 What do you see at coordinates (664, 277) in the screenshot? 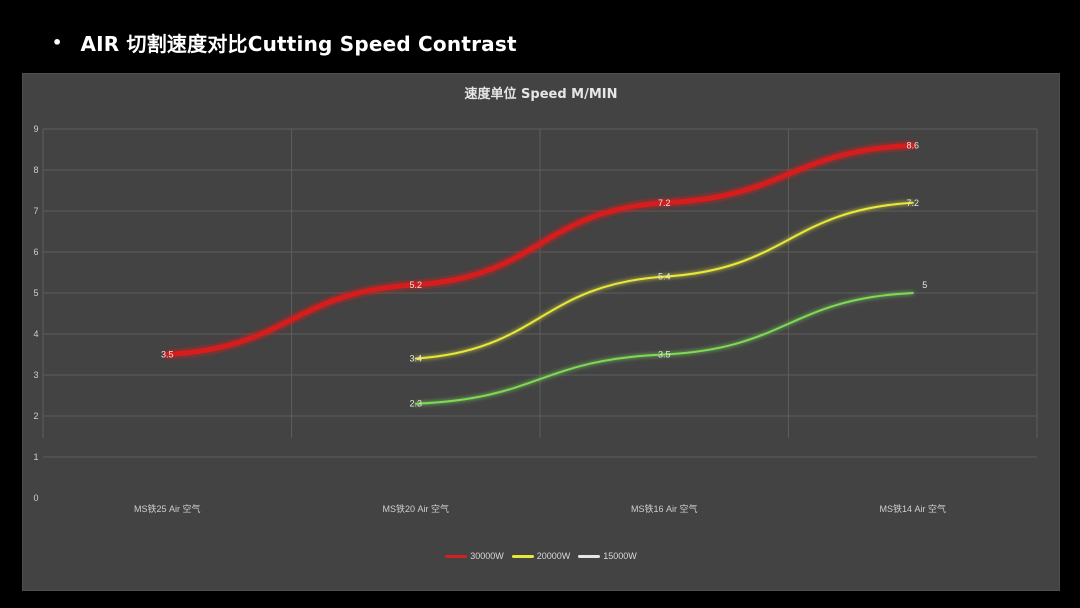
I see `data-label: 5.4` at bounding box center [664, 277].